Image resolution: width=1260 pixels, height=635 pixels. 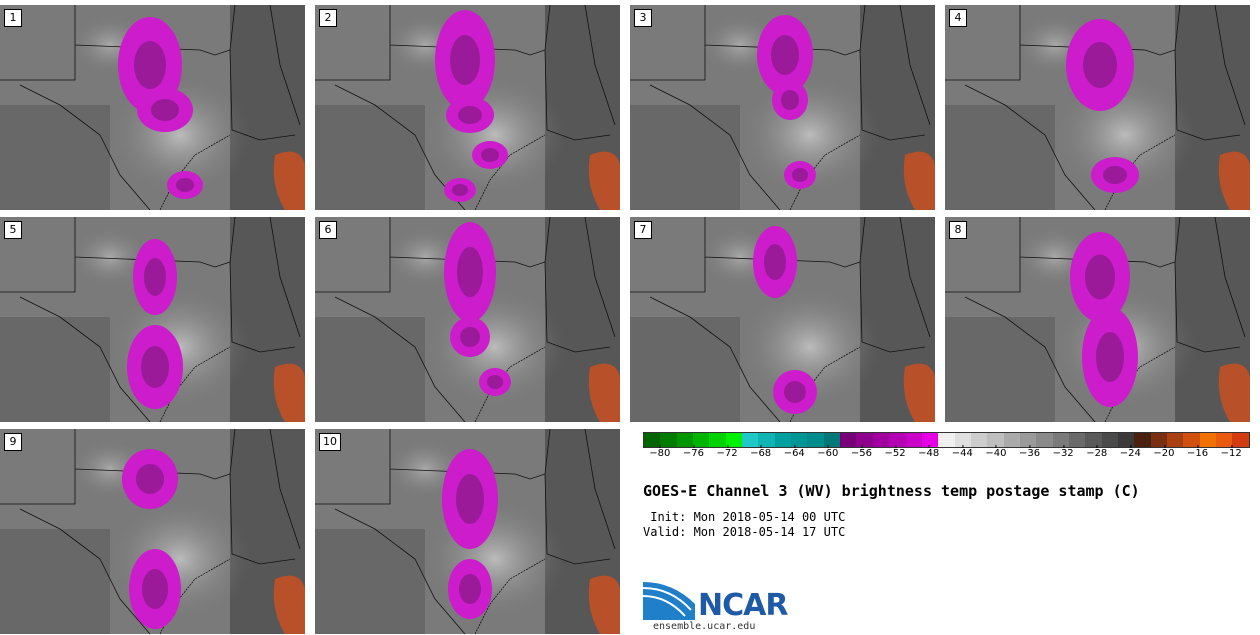 What do you see at coordinates (744, 517) in the screenshot?
I see `init-time: Init: Mon 2018-05-14 00 UTC` at bounding box center [744, 517].